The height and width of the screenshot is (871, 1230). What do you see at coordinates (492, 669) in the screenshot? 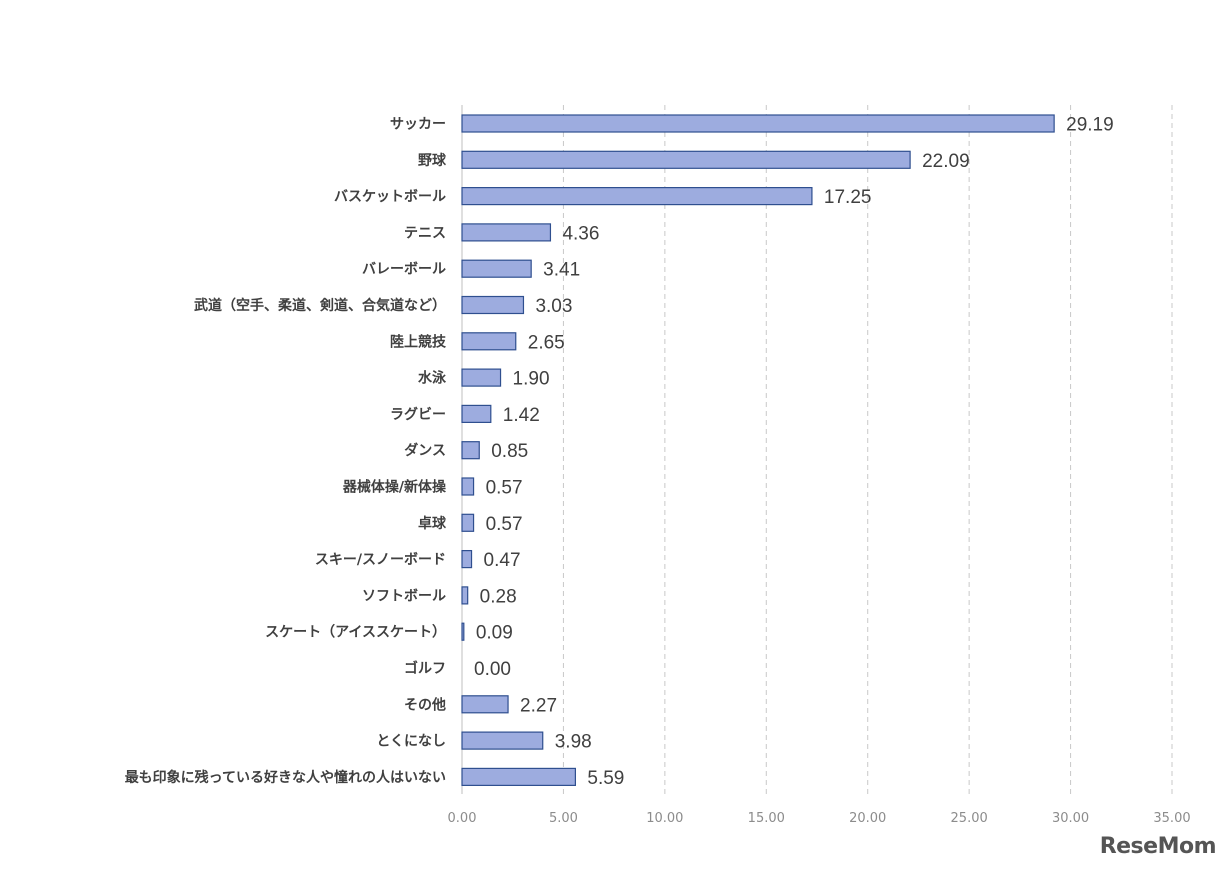
I see `data-label: 0.00` at bounding box center [492, 669].